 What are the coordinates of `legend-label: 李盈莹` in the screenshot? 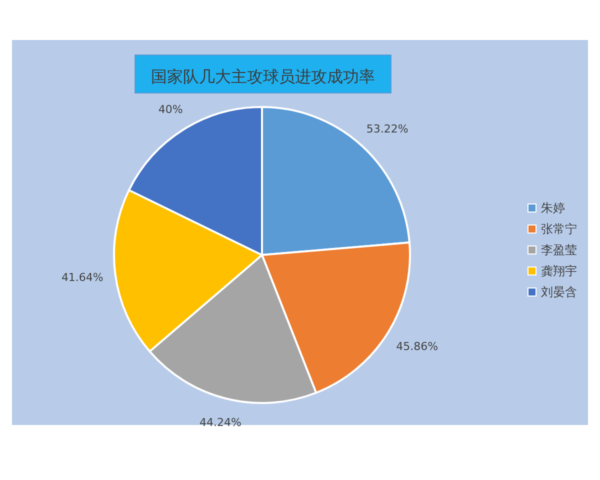 It's located at (559, 250).